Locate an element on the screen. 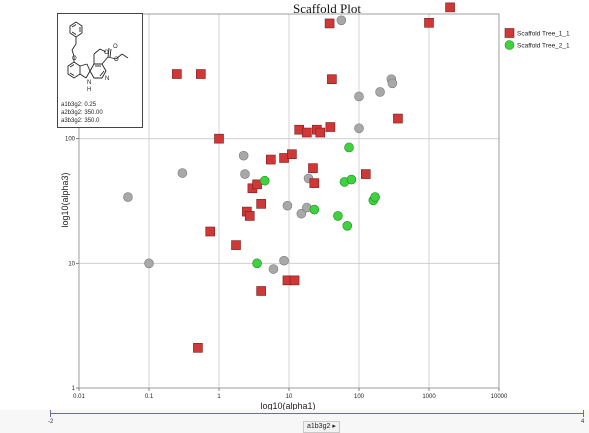  chart-title: Scaffold Plot is located at coordinates (327, 8).